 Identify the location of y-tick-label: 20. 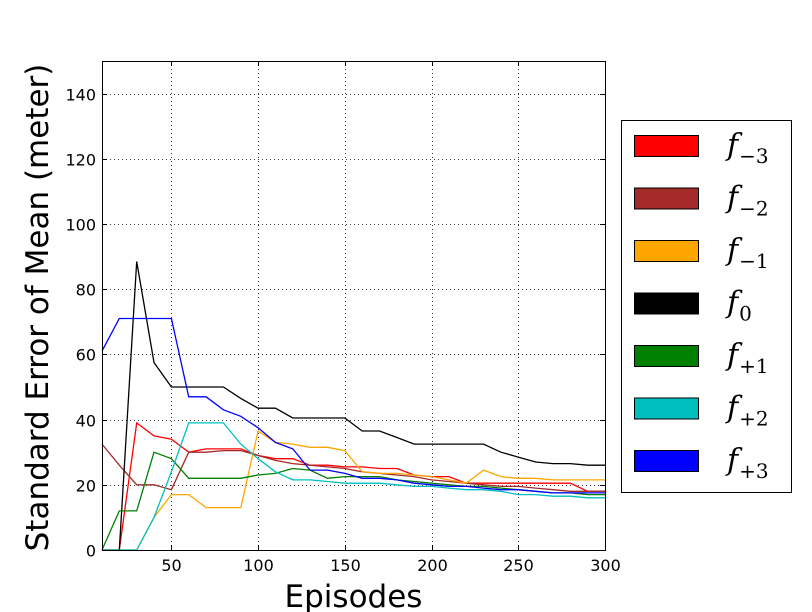
(86, 486).